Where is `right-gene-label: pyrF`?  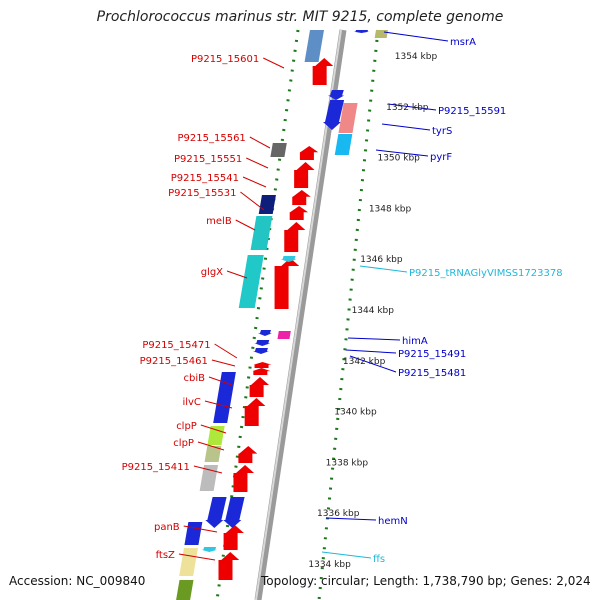 right-gene-label: pyrF is located at coordinates (441, 157).